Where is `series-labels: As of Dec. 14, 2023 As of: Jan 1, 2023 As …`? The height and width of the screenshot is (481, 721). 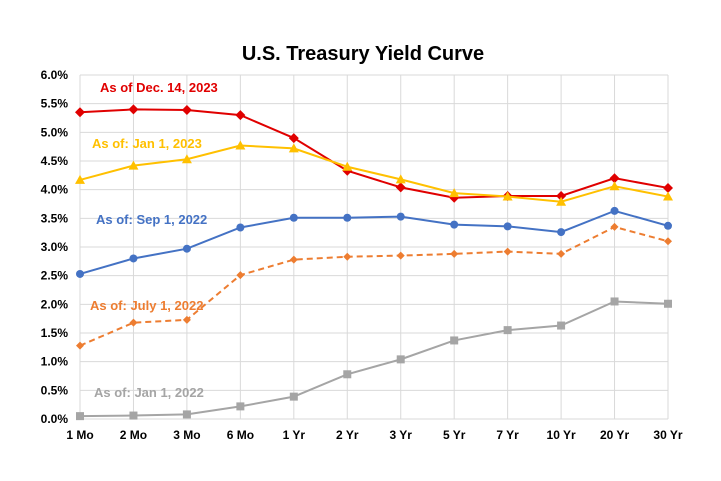
series-labels: As of Dec. 14, 2023 As of: Jan 1, 2023 As … is located at coordinates (154, 240).